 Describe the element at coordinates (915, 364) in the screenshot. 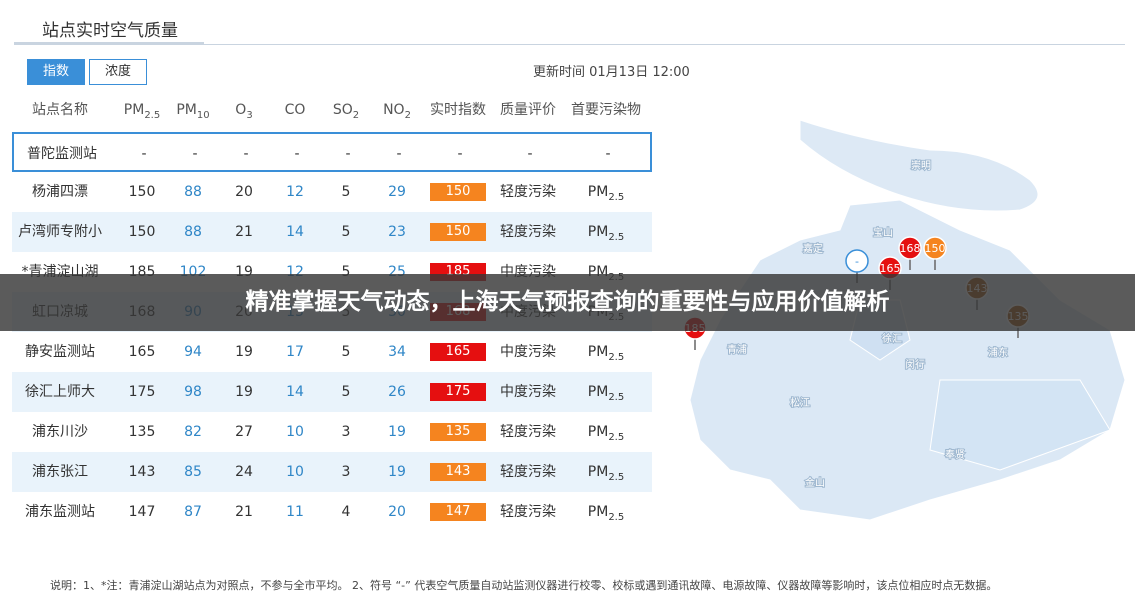

I see `district-label: 闵行` at that location.